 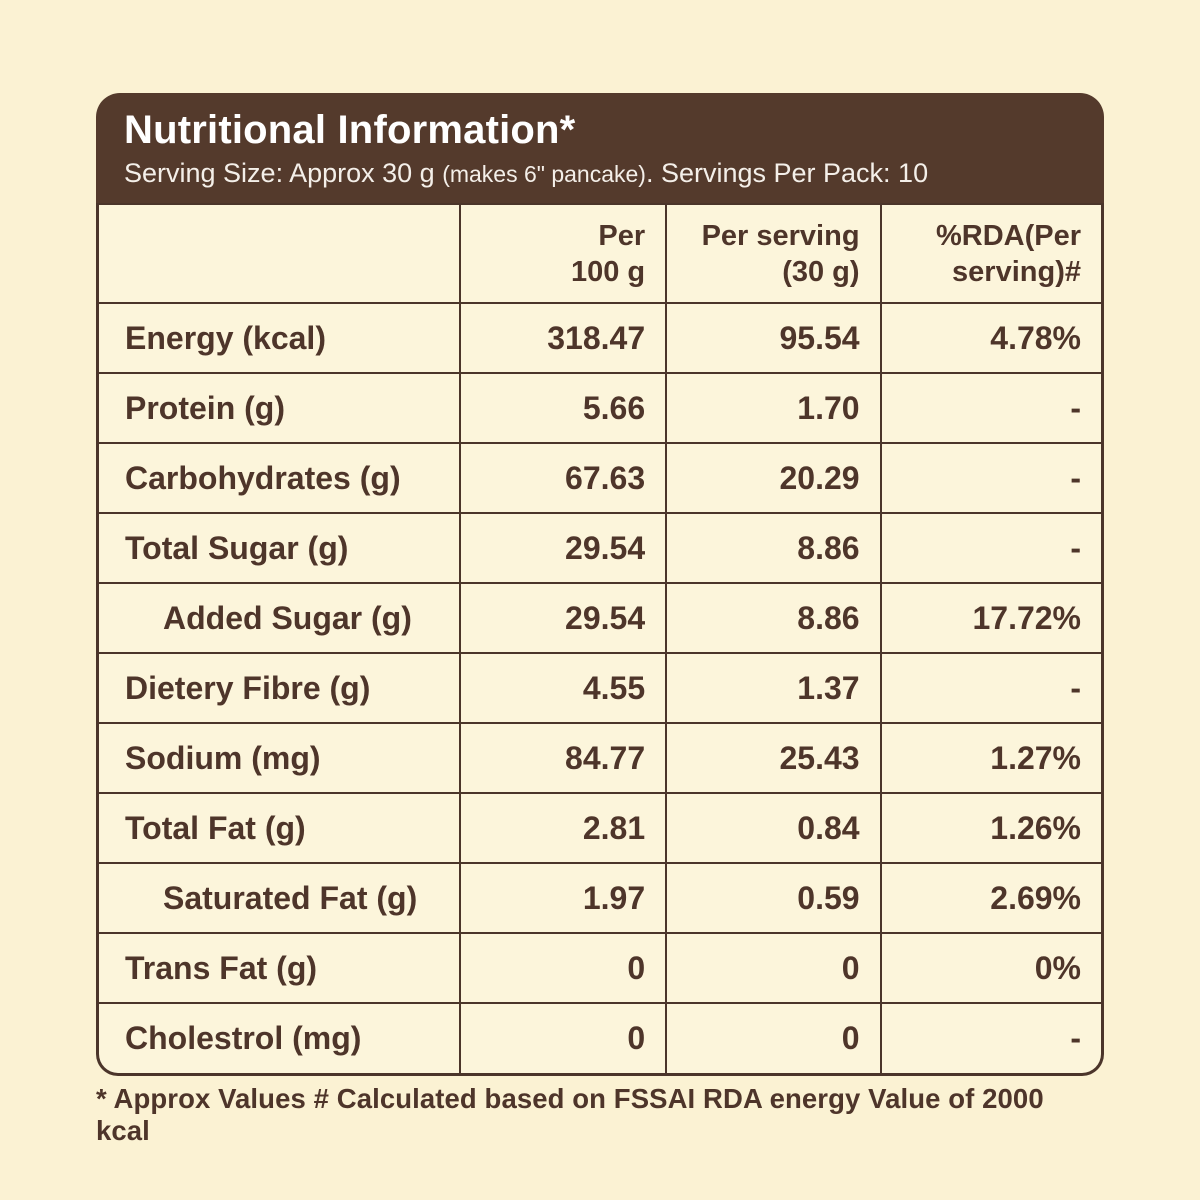 I want to click on per-serving-value: 0.84, so click(x=773, y=828).